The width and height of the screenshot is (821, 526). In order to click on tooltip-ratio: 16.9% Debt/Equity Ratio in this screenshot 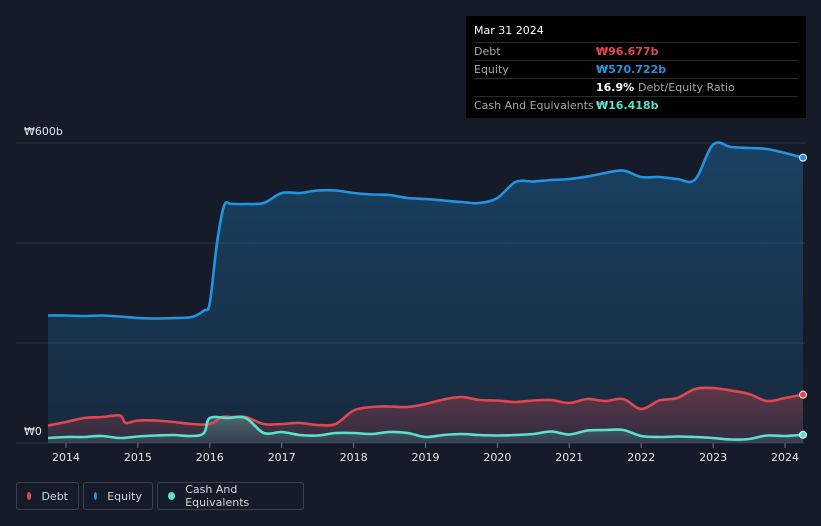, I will do `click(665, 87)`.